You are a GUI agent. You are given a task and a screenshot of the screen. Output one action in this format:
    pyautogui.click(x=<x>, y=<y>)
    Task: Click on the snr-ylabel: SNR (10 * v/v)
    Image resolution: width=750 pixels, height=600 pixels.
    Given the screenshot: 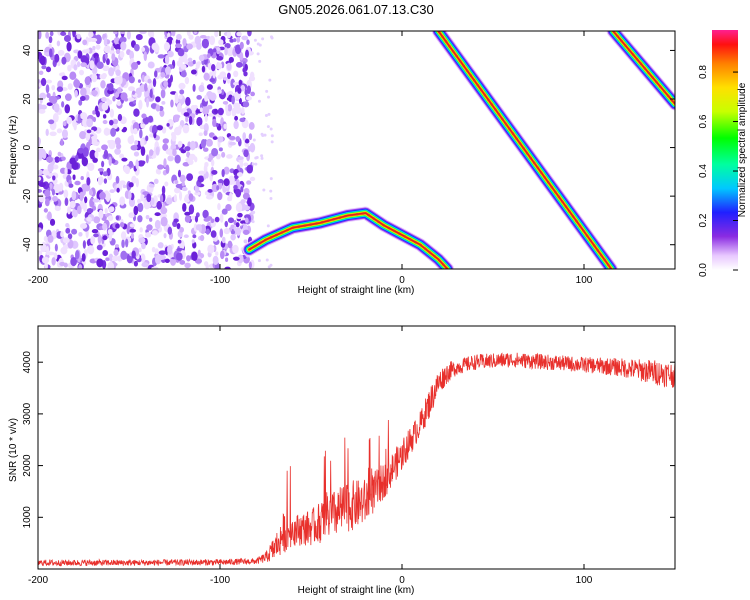 What is the action you would take?
    pyautogui.click(x=13, y=450)
    